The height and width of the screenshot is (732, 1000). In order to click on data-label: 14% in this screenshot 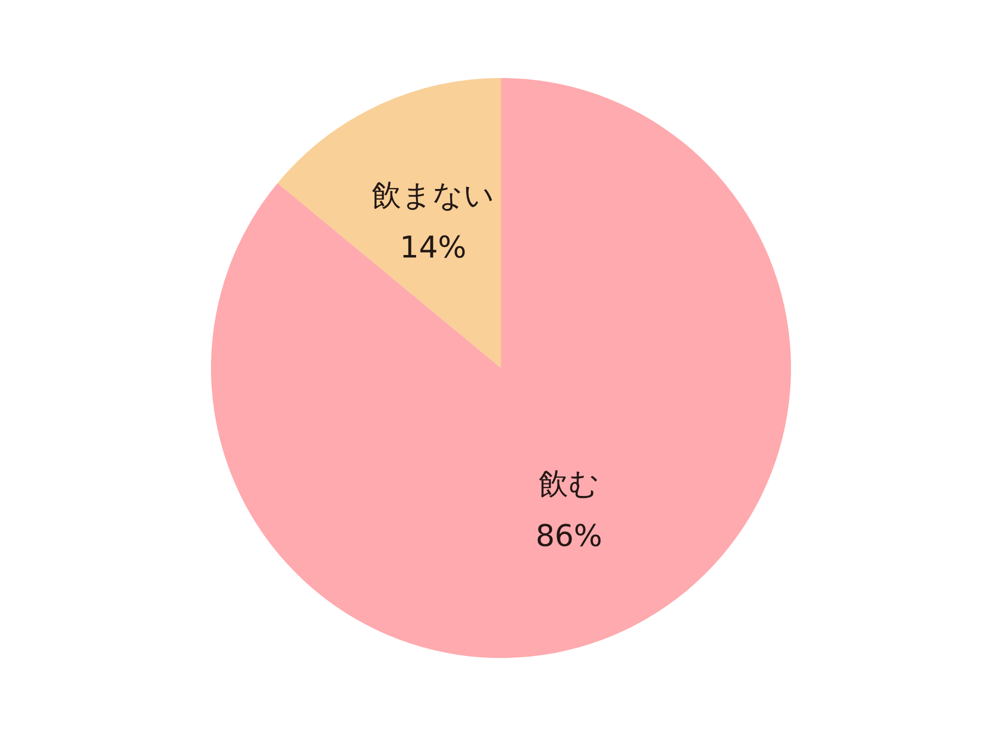, I will do `click(433, 248)`.